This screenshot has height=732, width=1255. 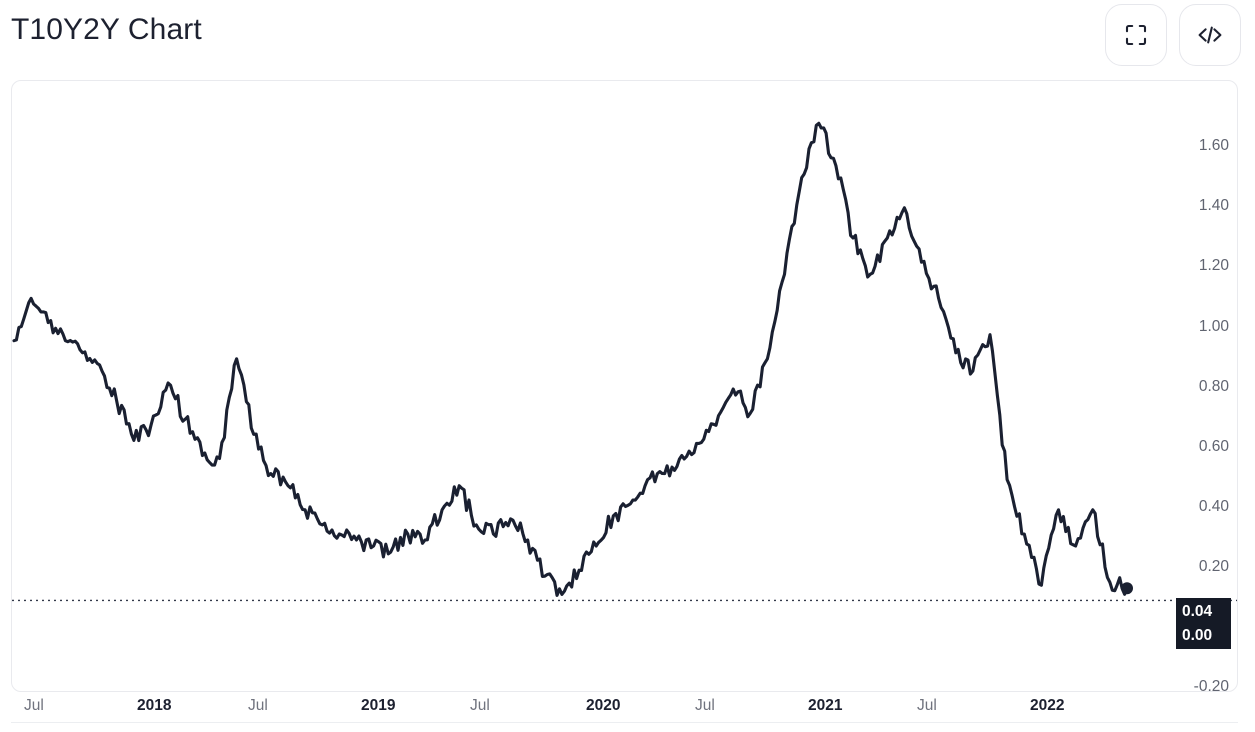 I want to click on y-axis-tick-label: 0.60, so click(x=1213, y=446).